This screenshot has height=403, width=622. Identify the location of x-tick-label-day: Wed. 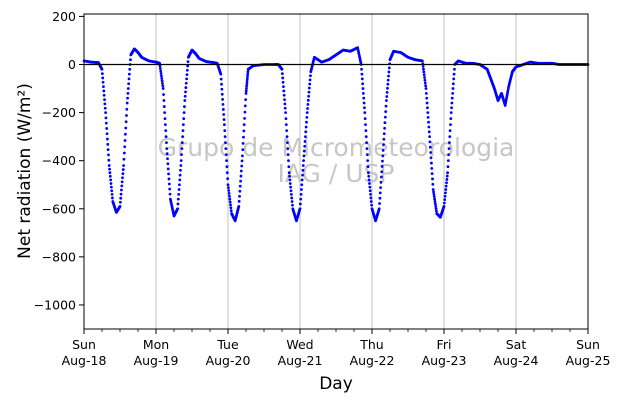
(299, 344).